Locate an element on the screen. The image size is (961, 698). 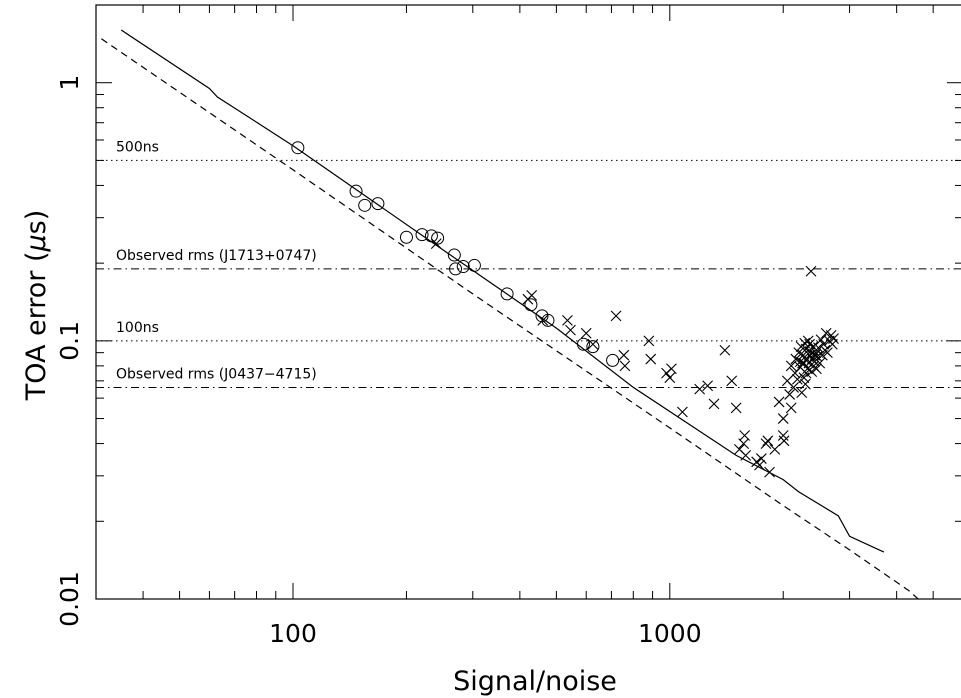
reference-line-label: Observed rms (J0437−4715) is located at coordinates (216, 374).